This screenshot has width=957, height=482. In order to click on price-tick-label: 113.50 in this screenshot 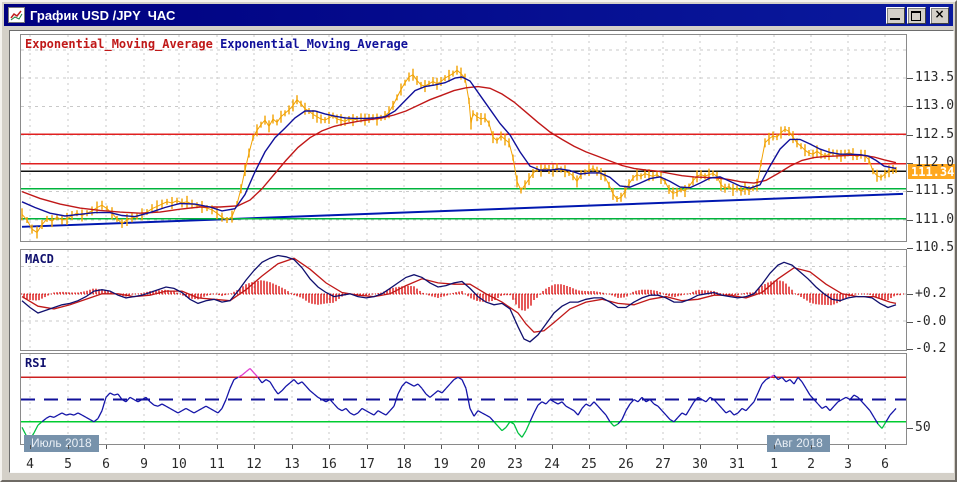, I will do `click(935, 77)`.